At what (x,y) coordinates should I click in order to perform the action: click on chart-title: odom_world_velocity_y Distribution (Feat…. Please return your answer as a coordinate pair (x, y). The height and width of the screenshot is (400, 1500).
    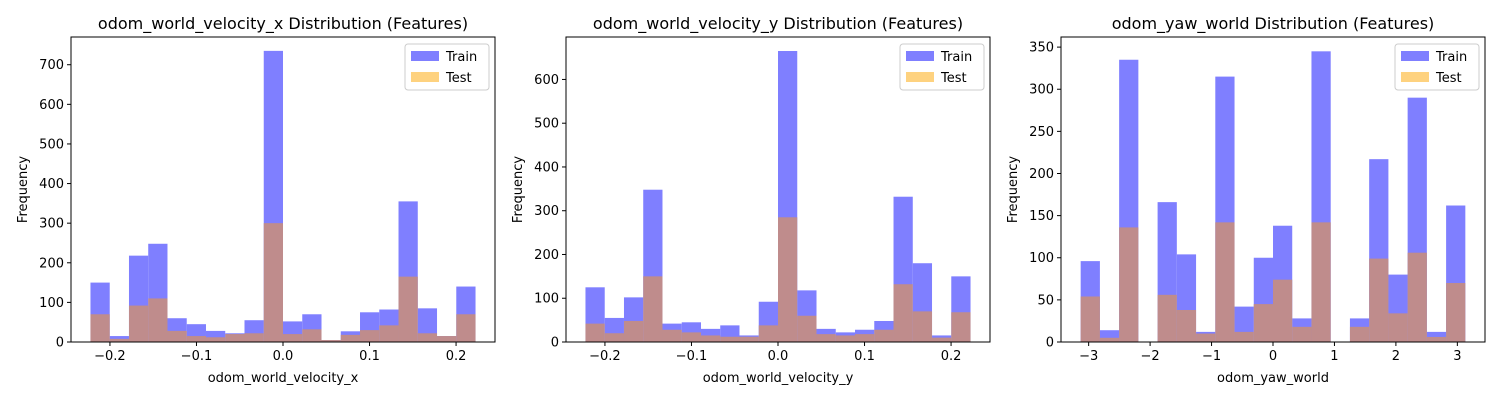
    Looking at the image, I should click on (778, 24).